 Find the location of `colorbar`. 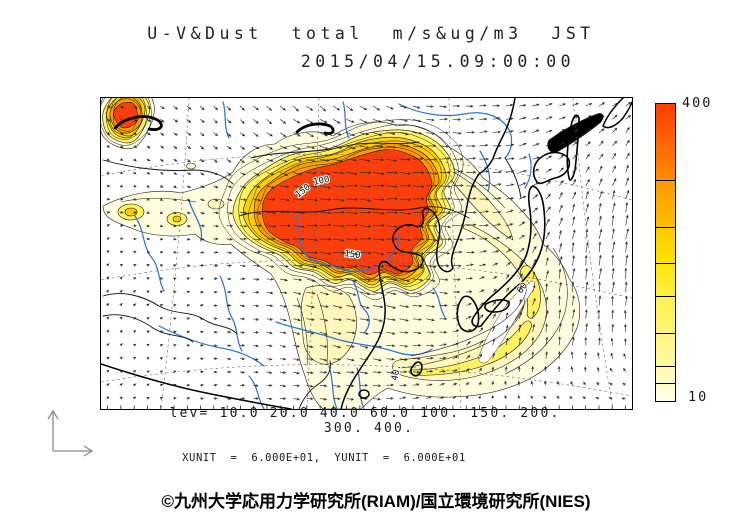

colorbar is located at coordinates (665, 252).